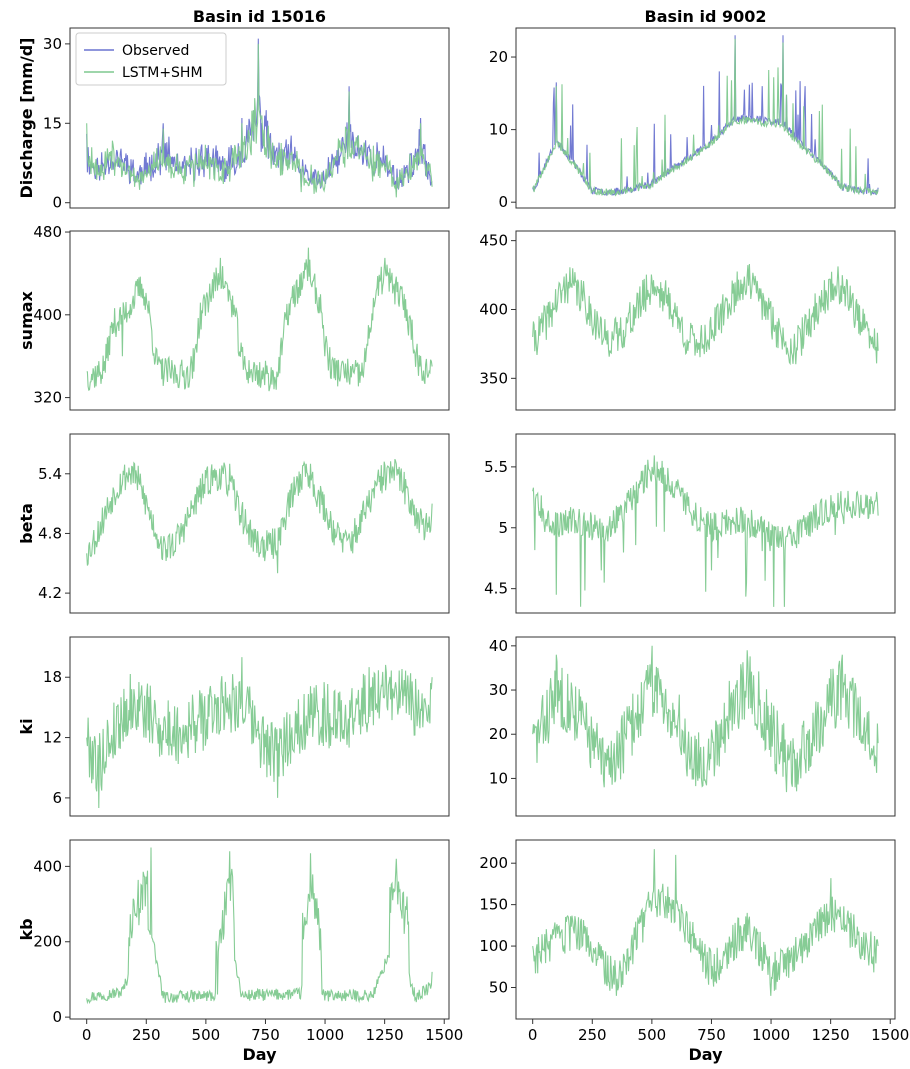  I want to click on legend: Observed LSTM+SHM, so click(151, 59).